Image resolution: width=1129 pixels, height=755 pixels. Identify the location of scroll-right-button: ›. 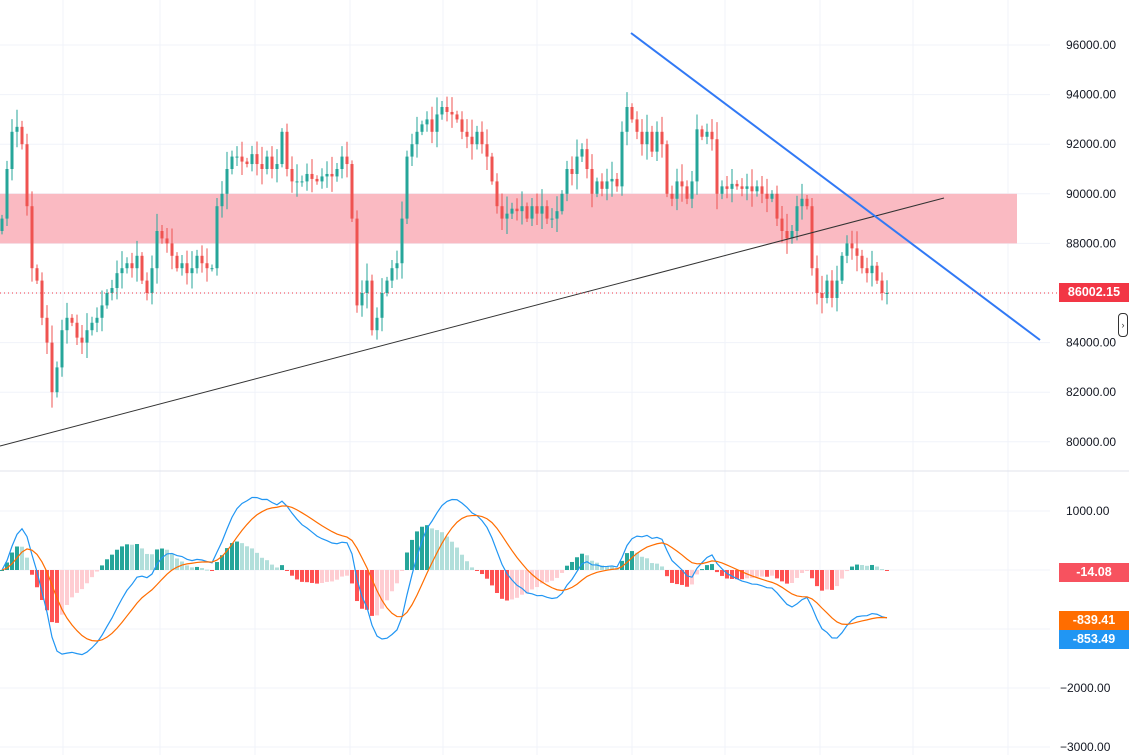
(1123, 325).